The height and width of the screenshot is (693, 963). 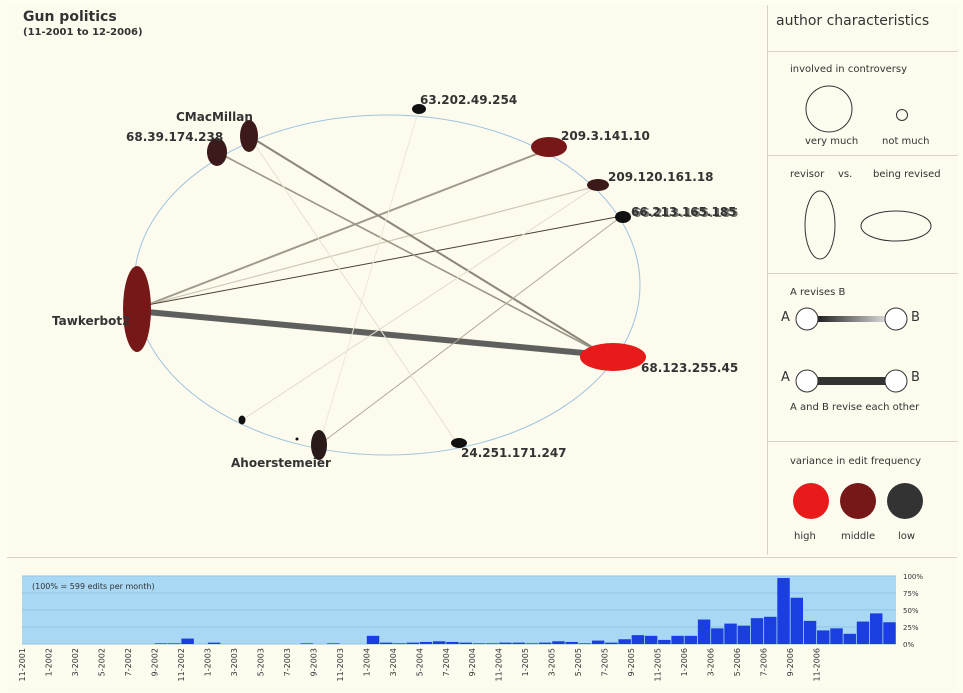 What do you see at coordinates (83, 32) in the screenshot?
I see `page-subtitle: (11-2001 to 12-2006)` at bounding box center [83, 32].